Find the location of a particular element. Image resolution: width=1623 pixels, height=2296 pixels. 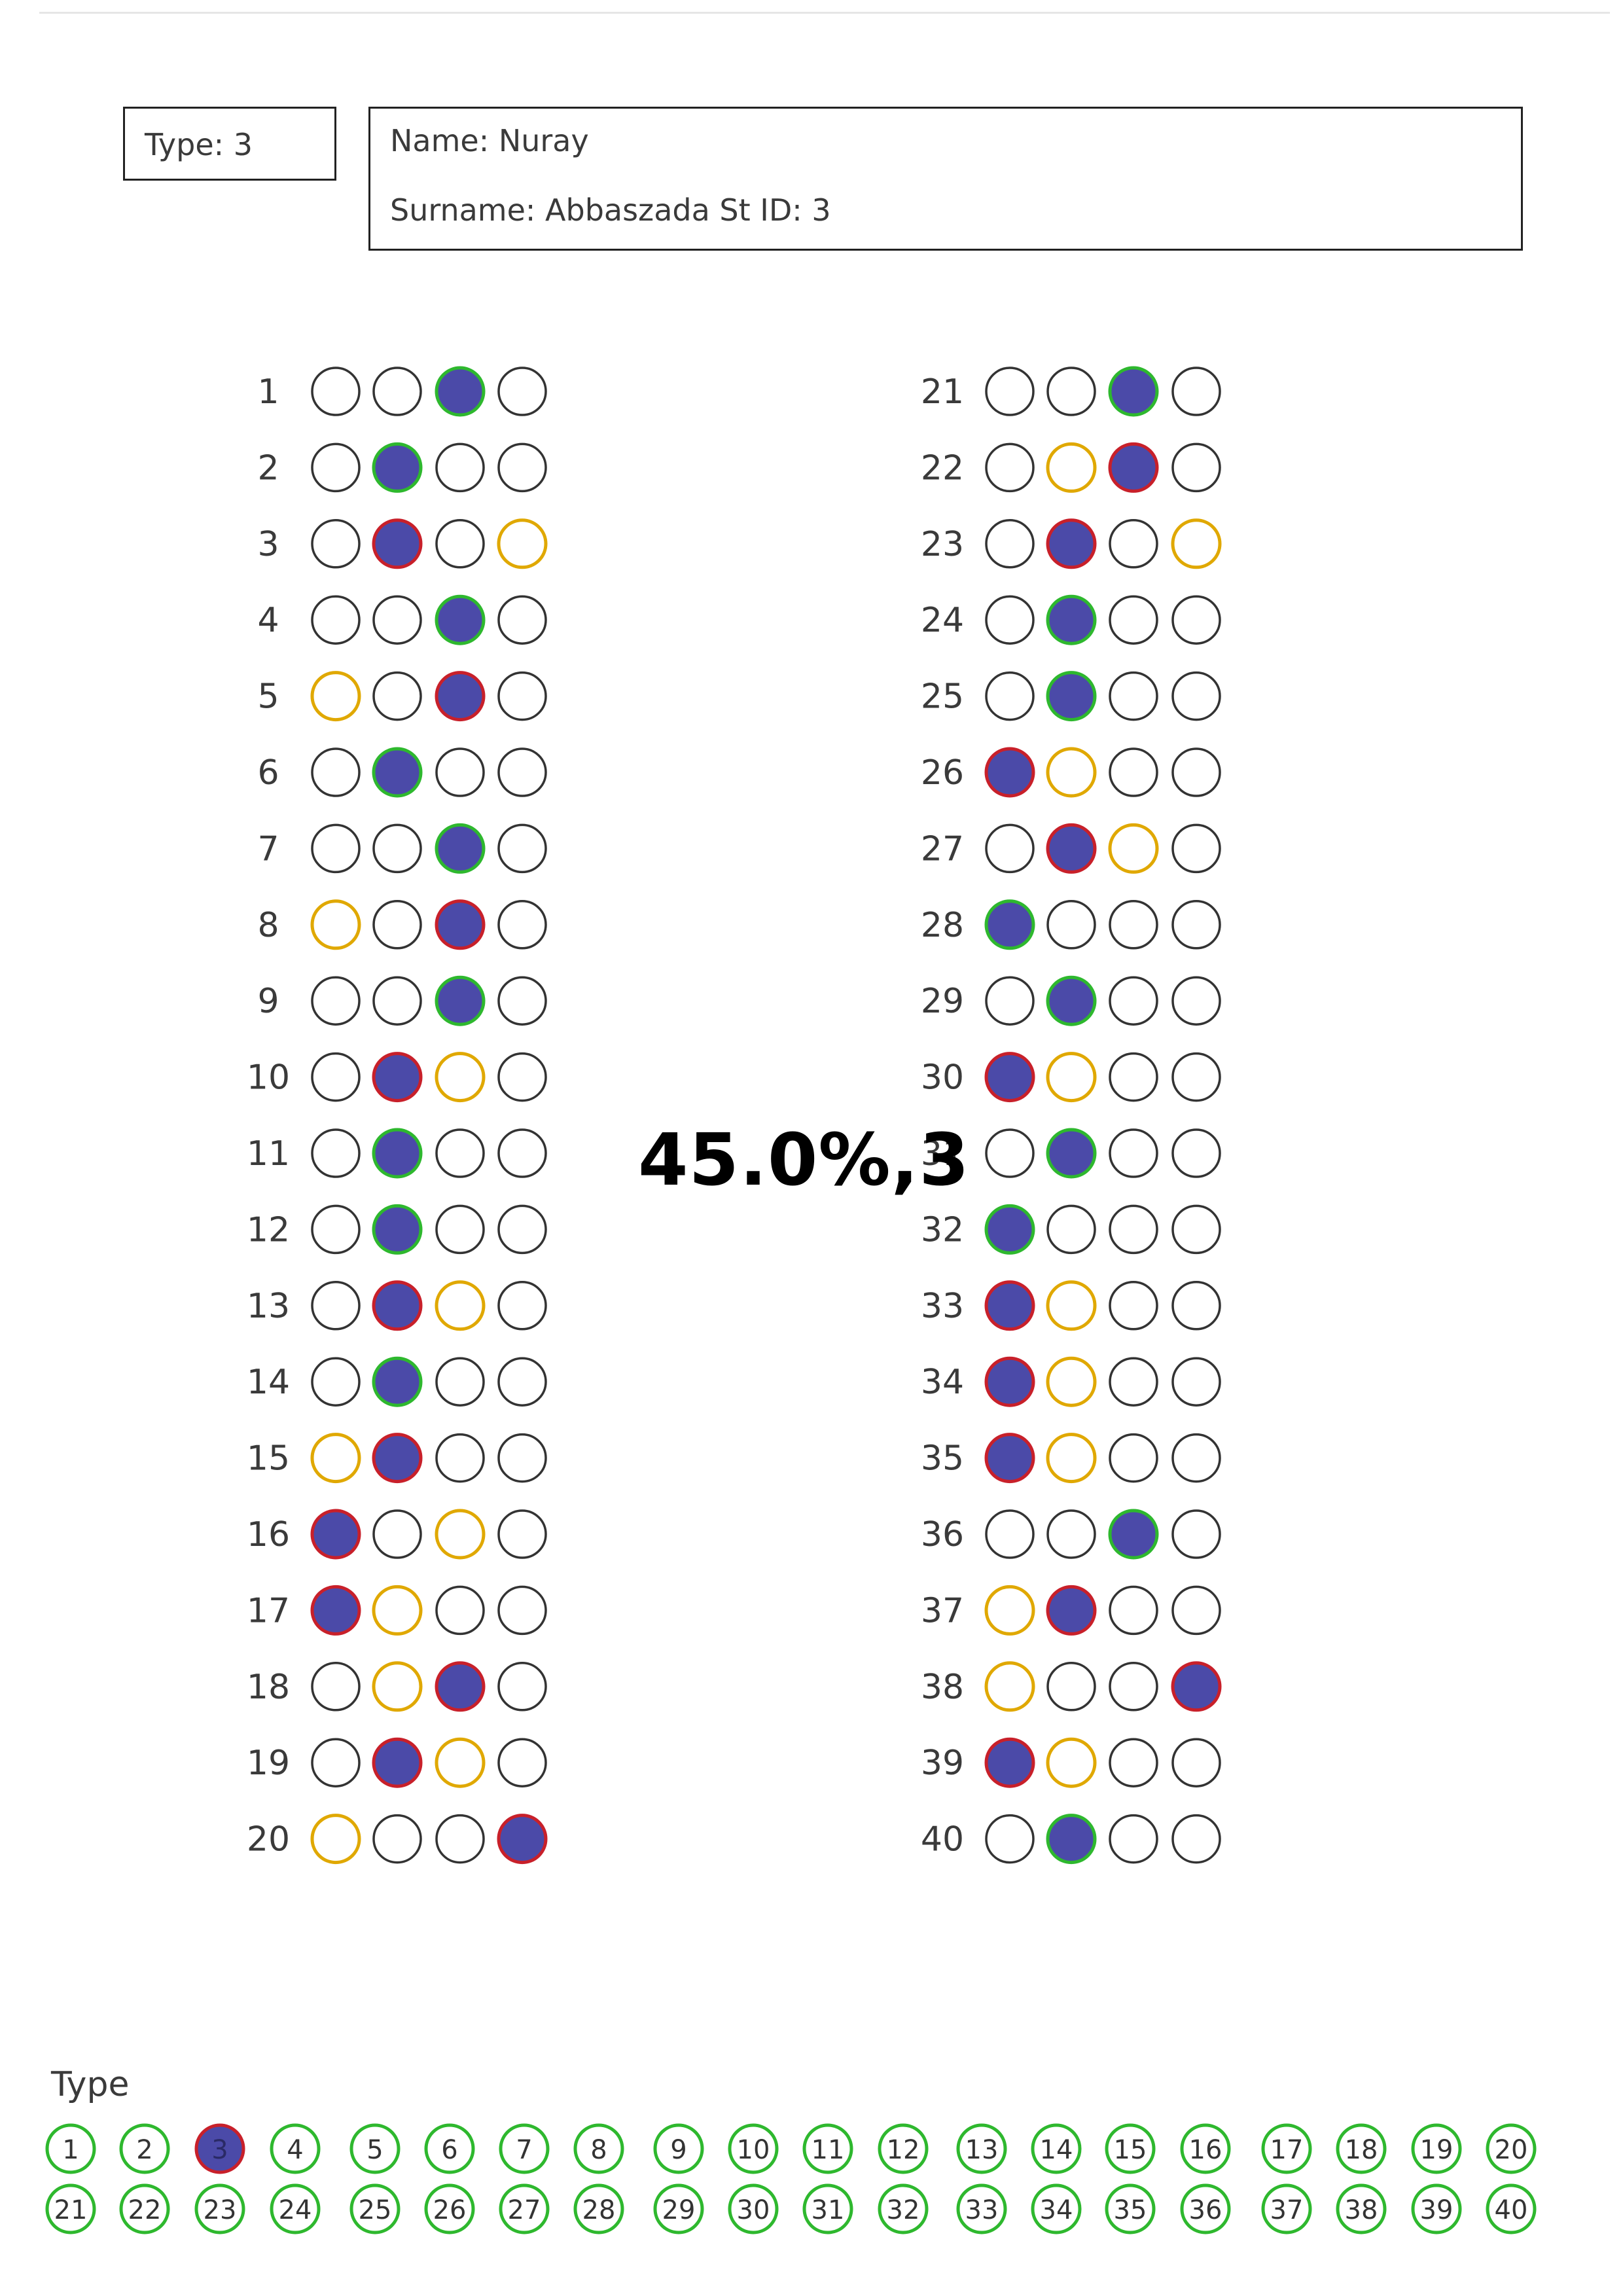

type-option: 24 is located at coordinates (295, 2208).